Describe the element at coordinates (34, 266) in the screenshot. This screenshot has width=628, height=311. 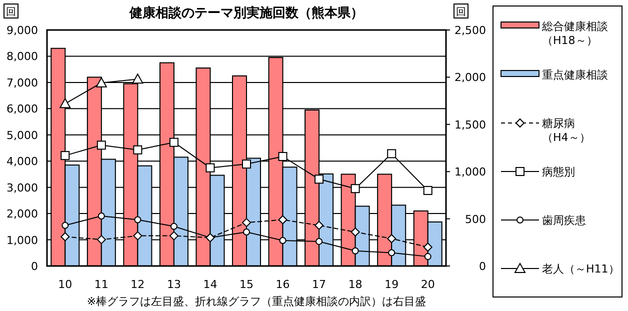
I see `y-tick-label: 0` at that location.